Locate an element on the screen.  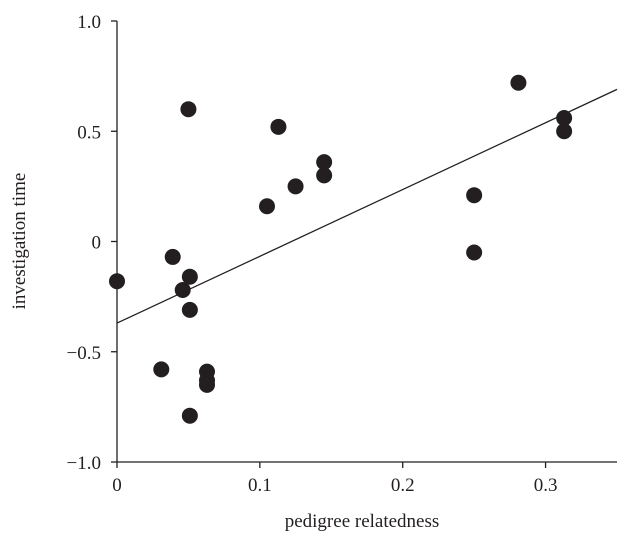
y-tick-label: 1.0 is located at coordinates (89, 22).